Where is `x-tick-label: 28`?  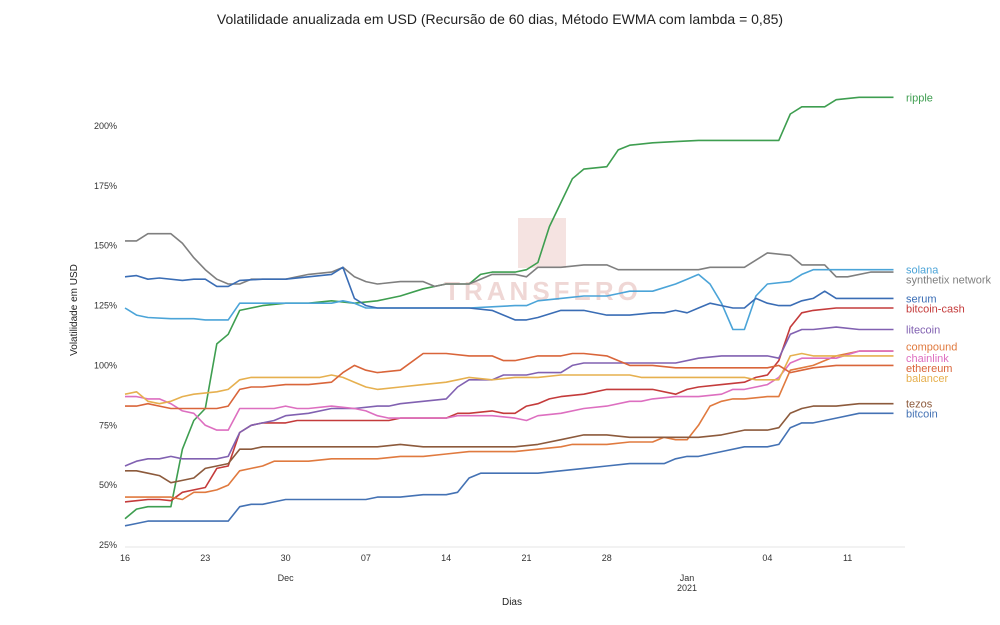 x-tick-label: 28 is located at coordinates (607, 558).